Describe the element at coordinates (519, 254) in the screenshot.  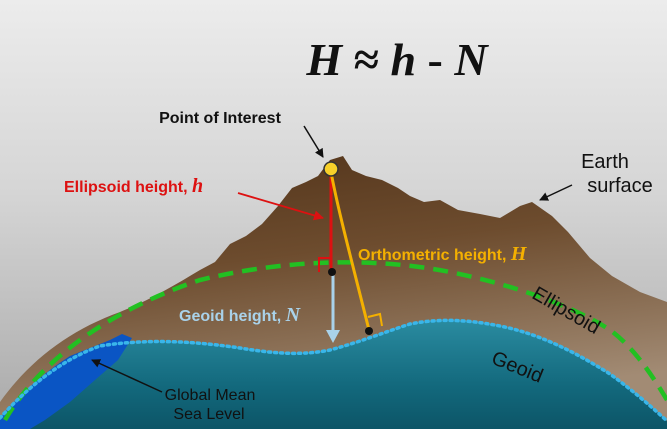
I see `orthometric-height-symbol: H` at that location.